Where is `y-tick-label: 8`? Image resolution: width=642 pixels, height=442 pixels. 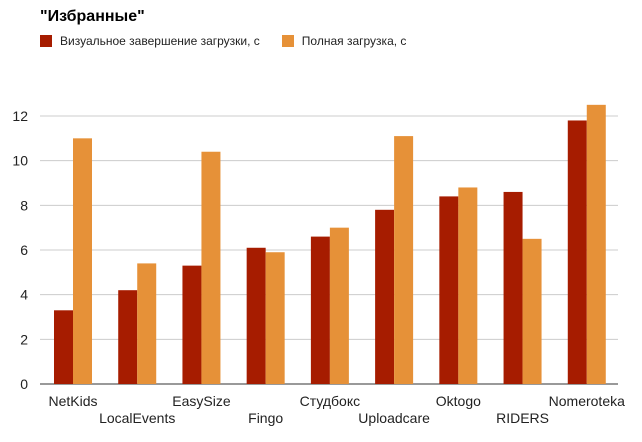 y-tick-label: 8 is located at coordinates (24, 205).